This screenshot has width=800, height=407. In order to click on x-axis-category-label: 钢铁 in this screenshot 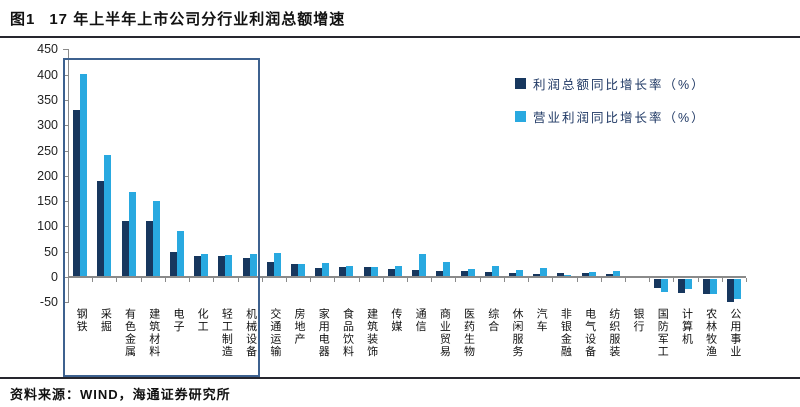, I will do `click(81, 320)`.